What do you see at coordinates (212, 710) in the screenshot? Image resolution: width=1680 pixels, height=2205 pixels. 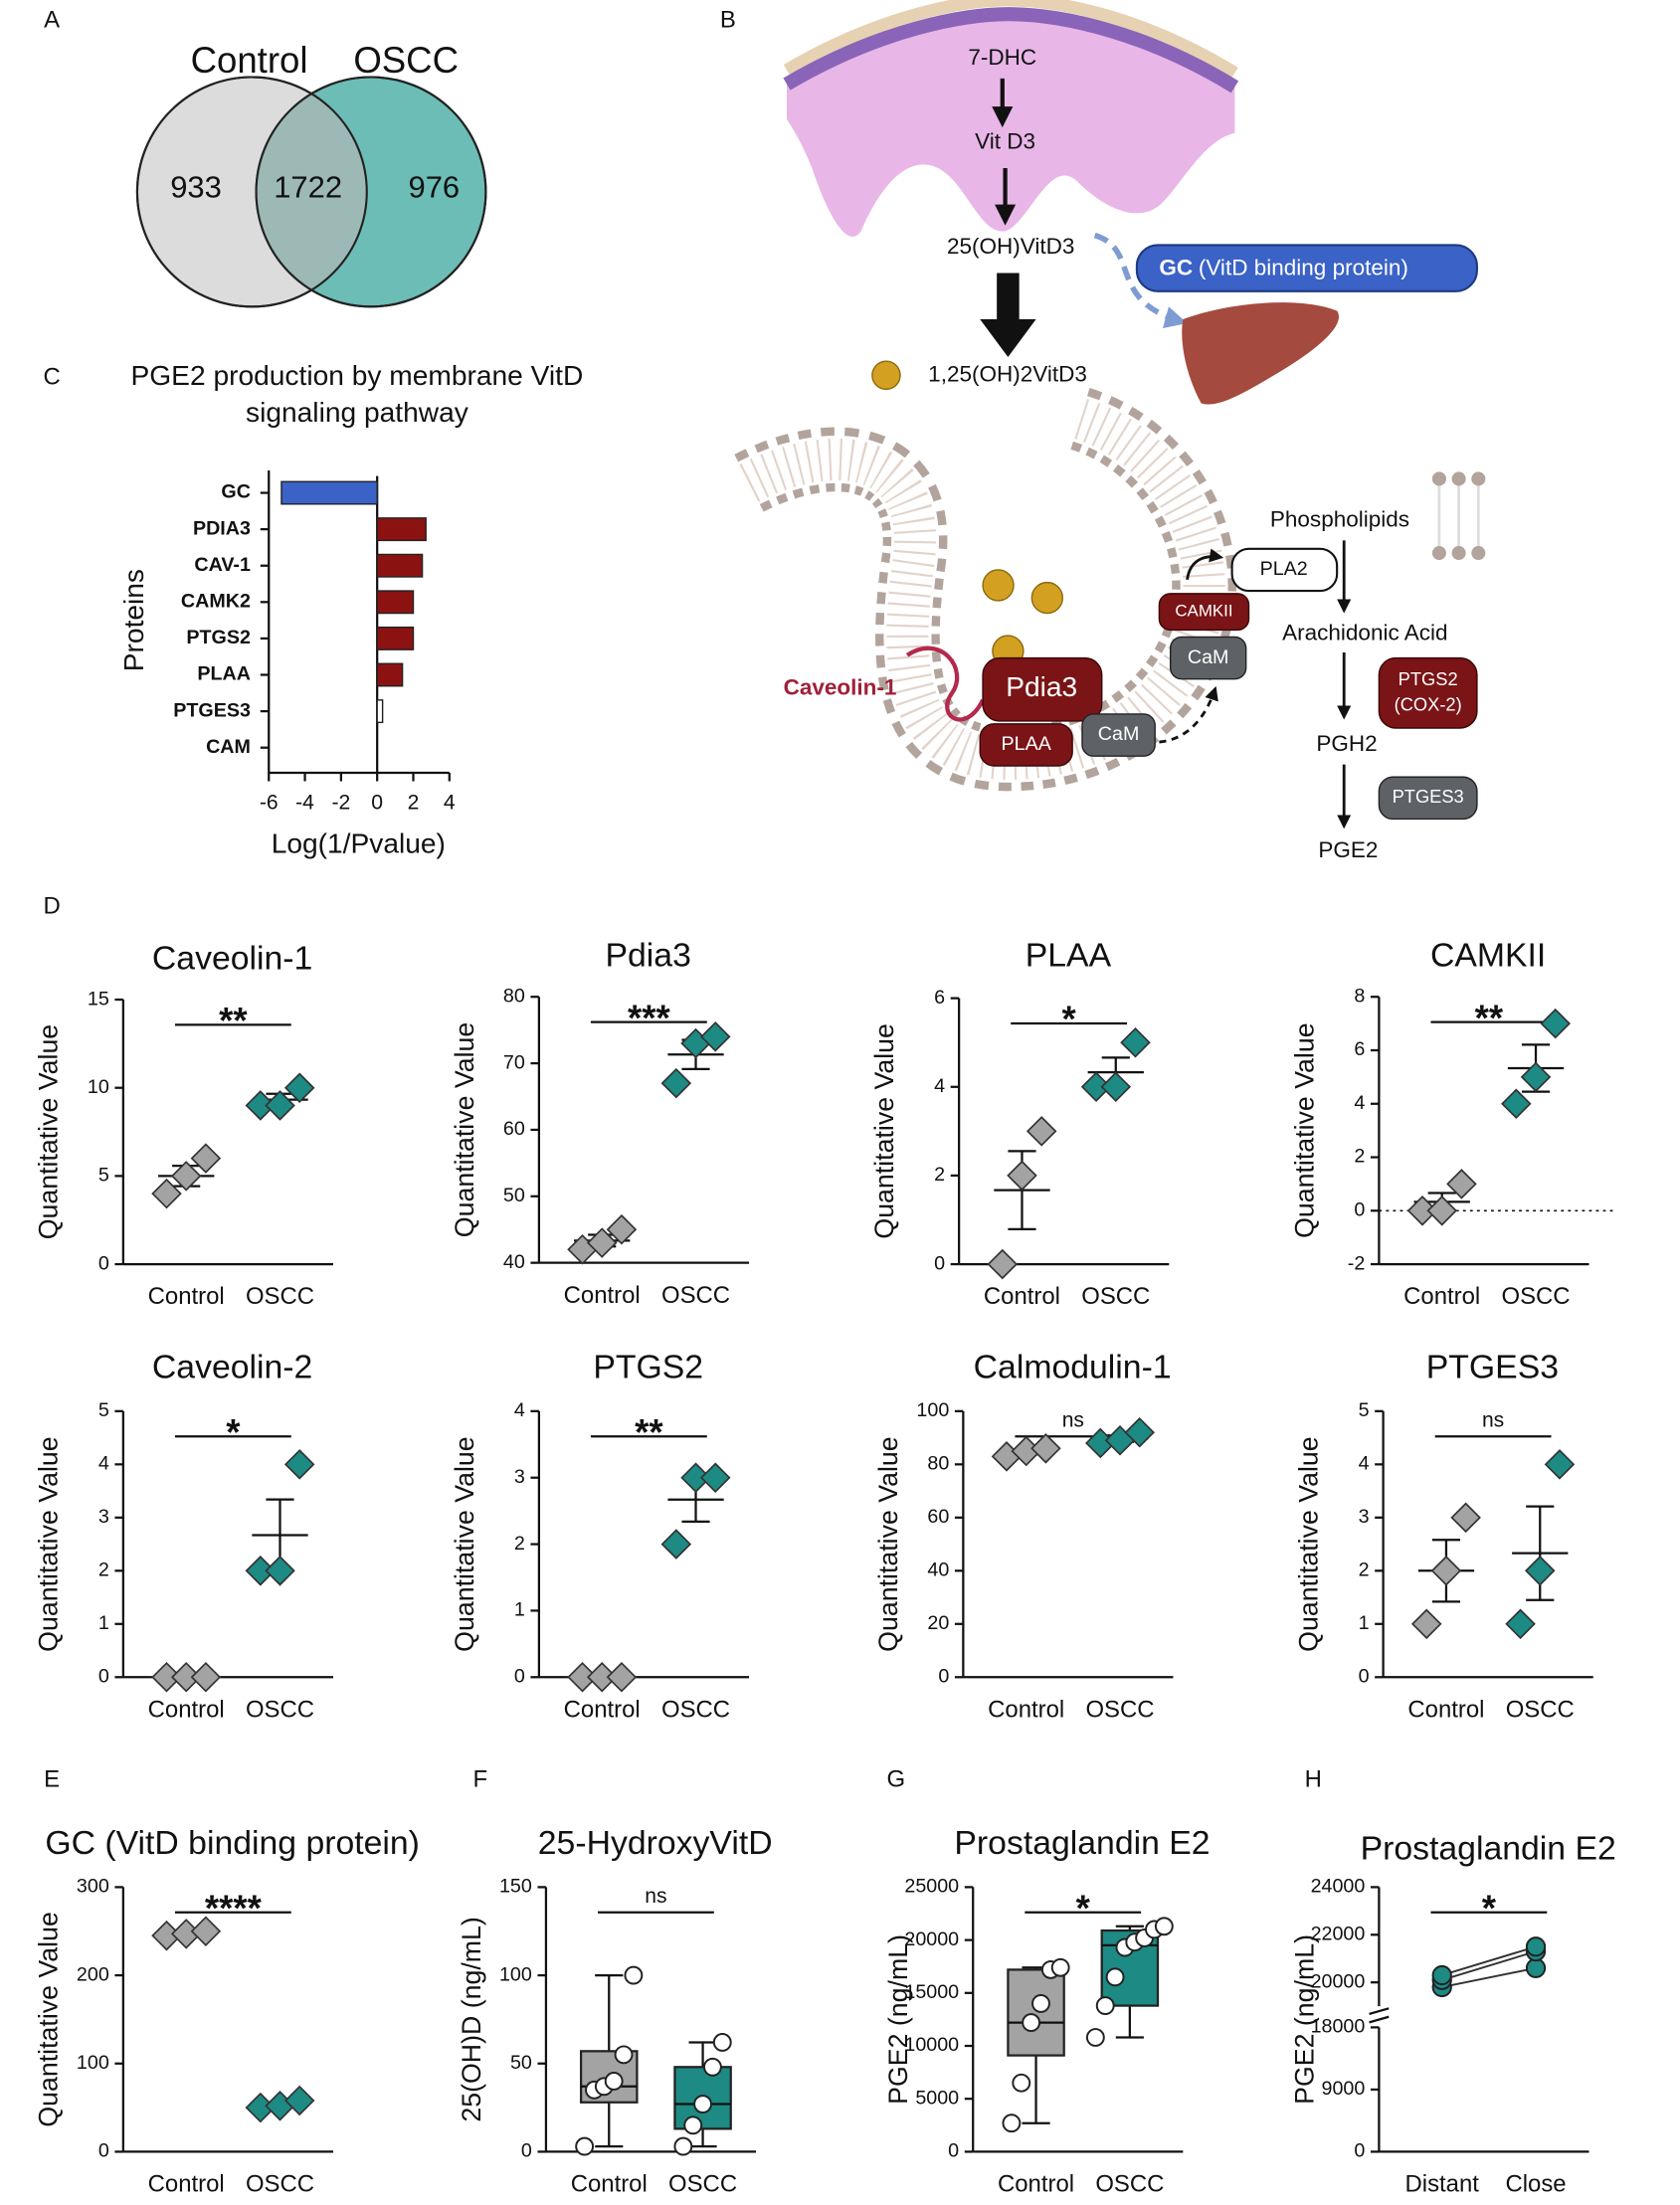 I see `y-tick-label: PTGES3` at bounding box center [212, 710].